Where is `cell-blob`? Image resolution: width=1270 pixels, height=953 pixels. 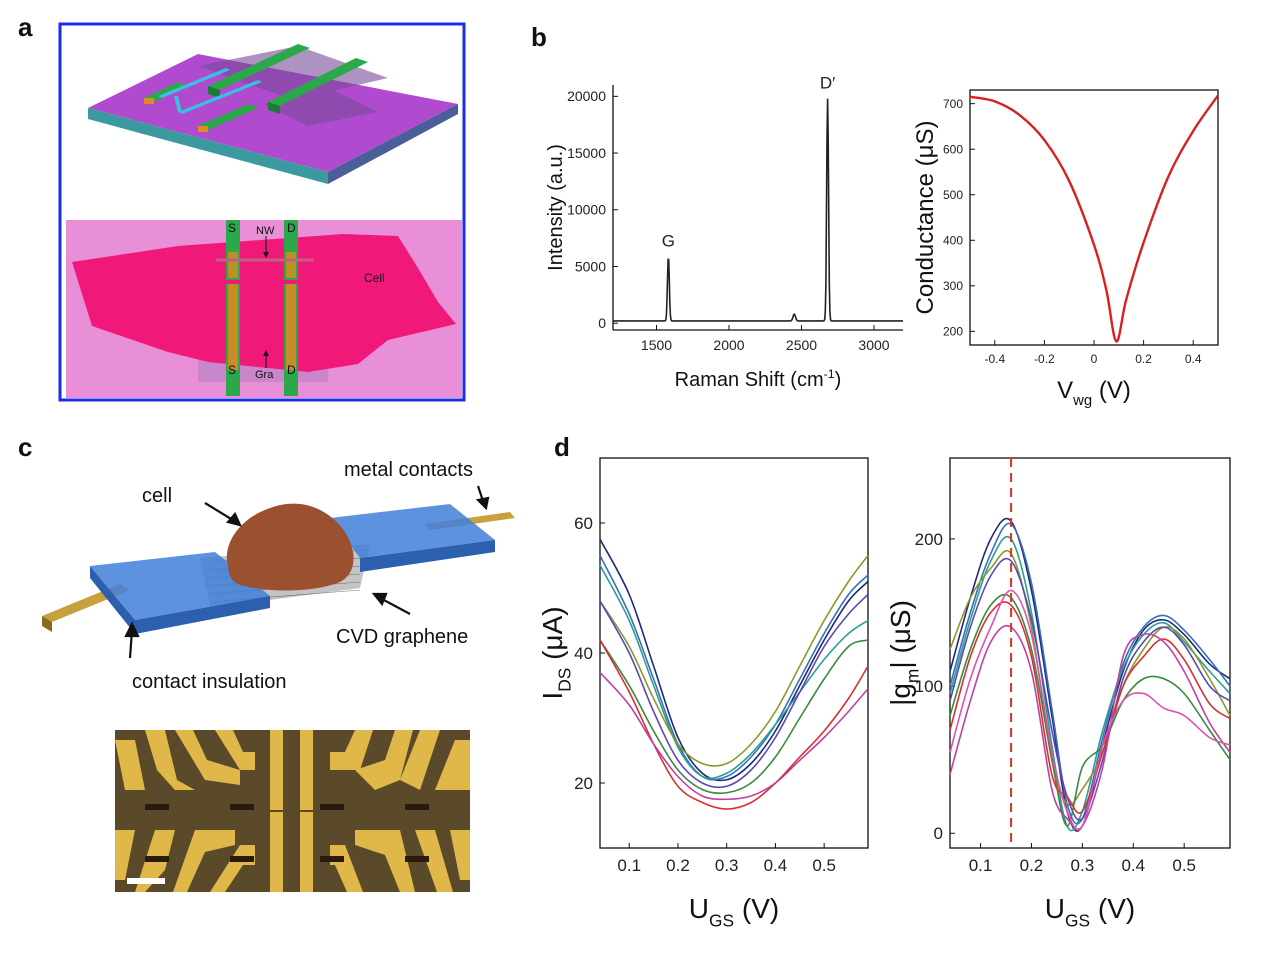 cell-blob is located at coordinates (290, 547).